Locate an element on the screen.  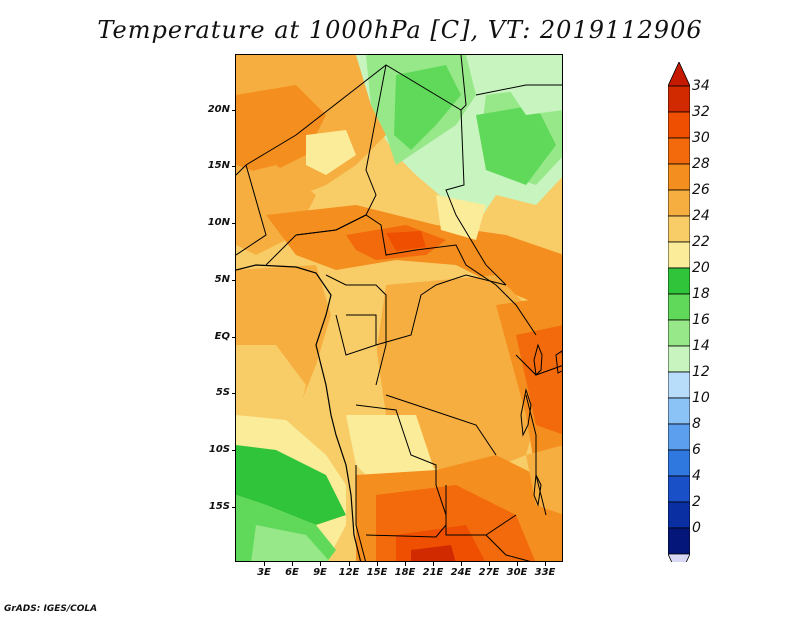
colorbar-label: 26 is located at coordinates (701, 190).